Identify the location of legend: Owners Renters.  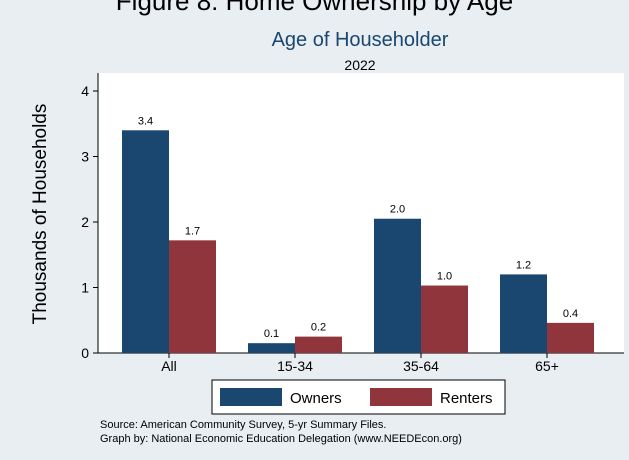
(358, 397).